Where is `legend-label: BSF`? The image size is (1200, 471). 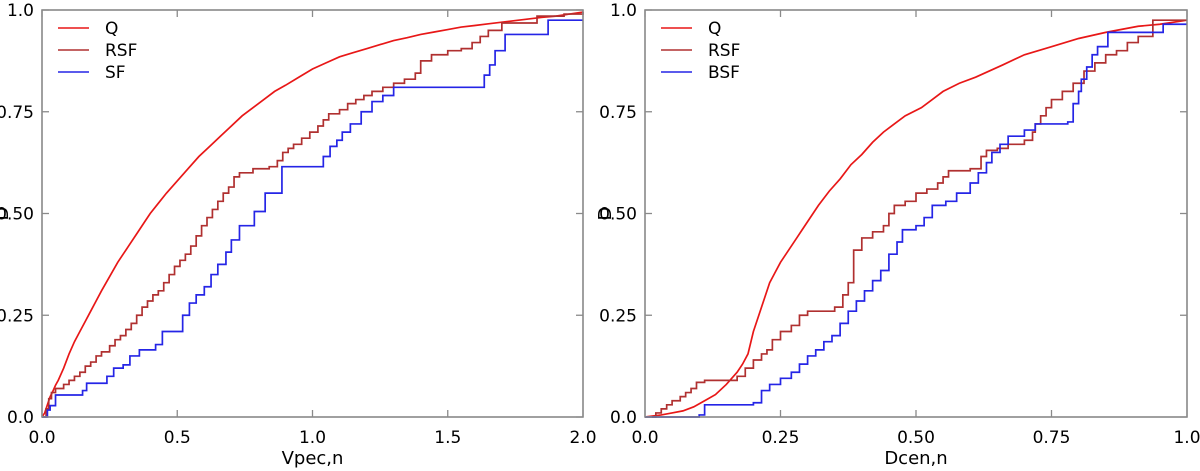 legend-label: BSF is located at coordinates (724, 73).